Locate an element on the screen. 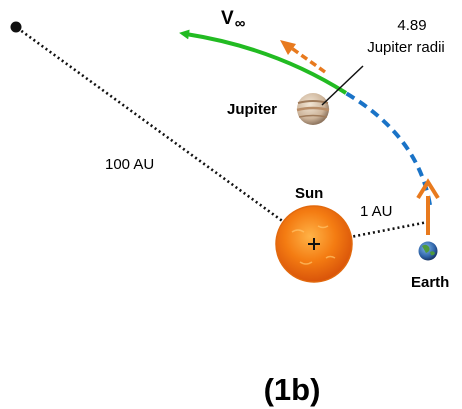 This screenshot has width=462, height=409. earth-distance-label: 1 AU is located at coordinates (376, 211).